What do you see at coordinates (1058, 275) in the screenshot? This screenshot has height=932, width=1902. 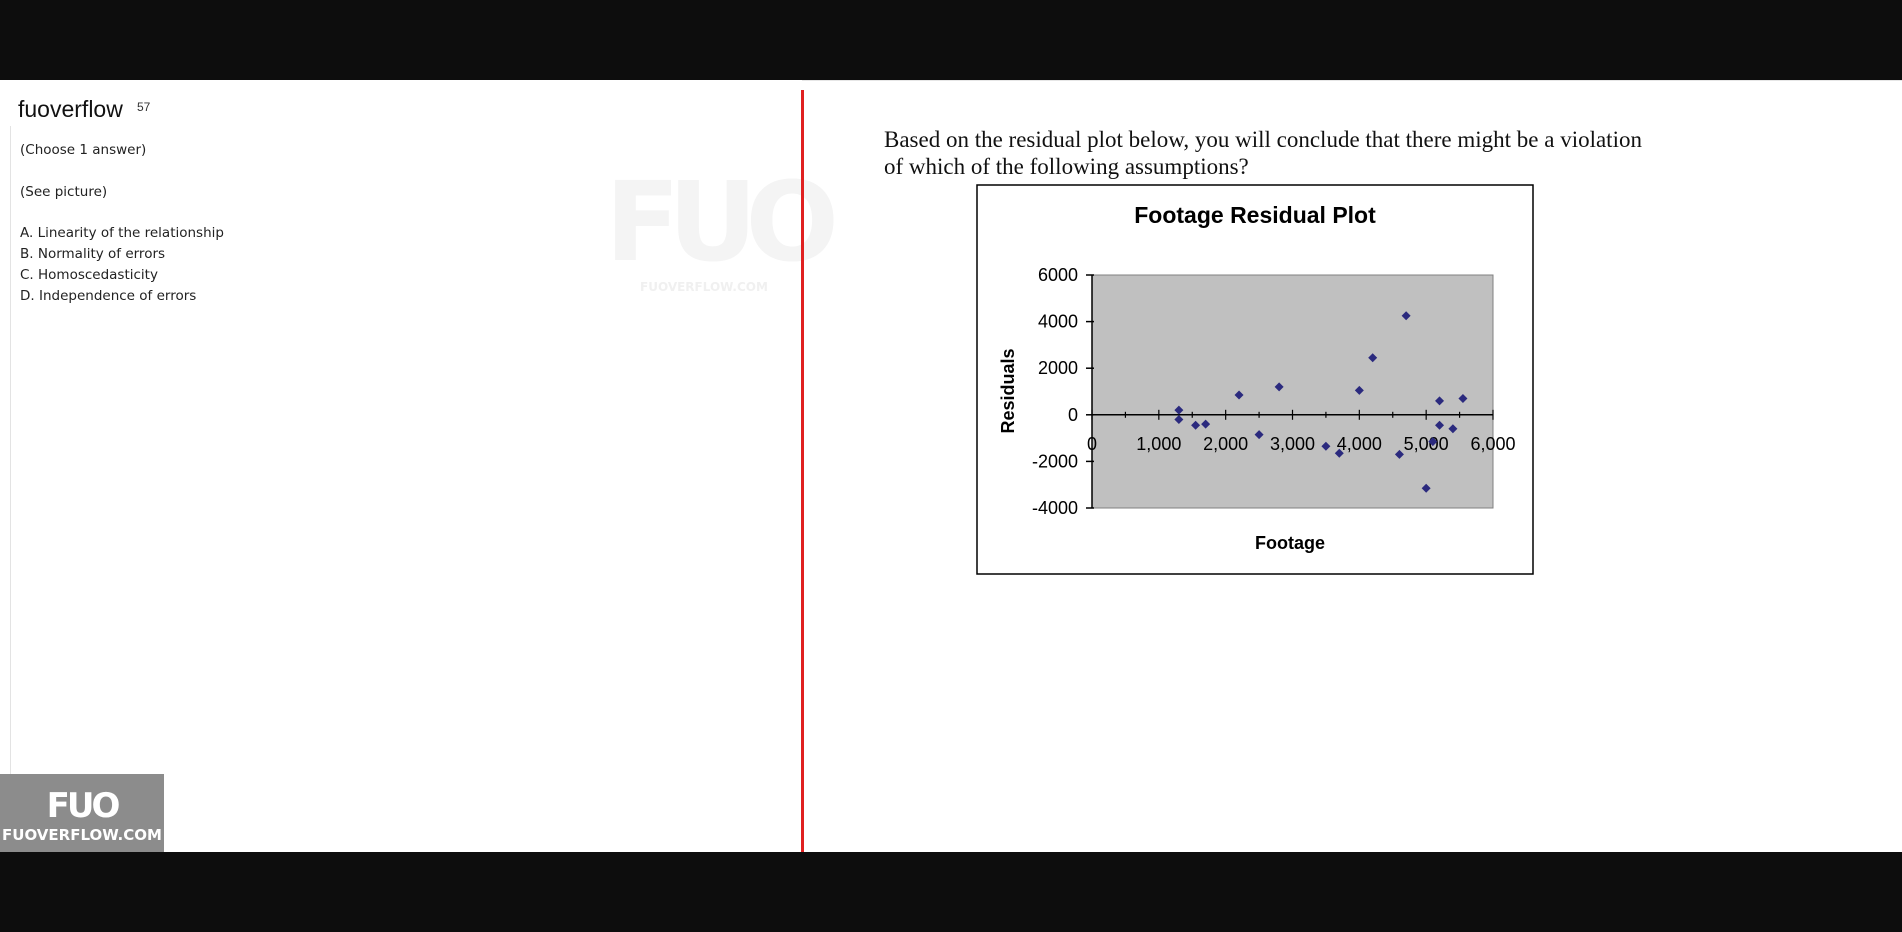 I see `y-tick-label: 6000` at bounding box center [1058, 275].